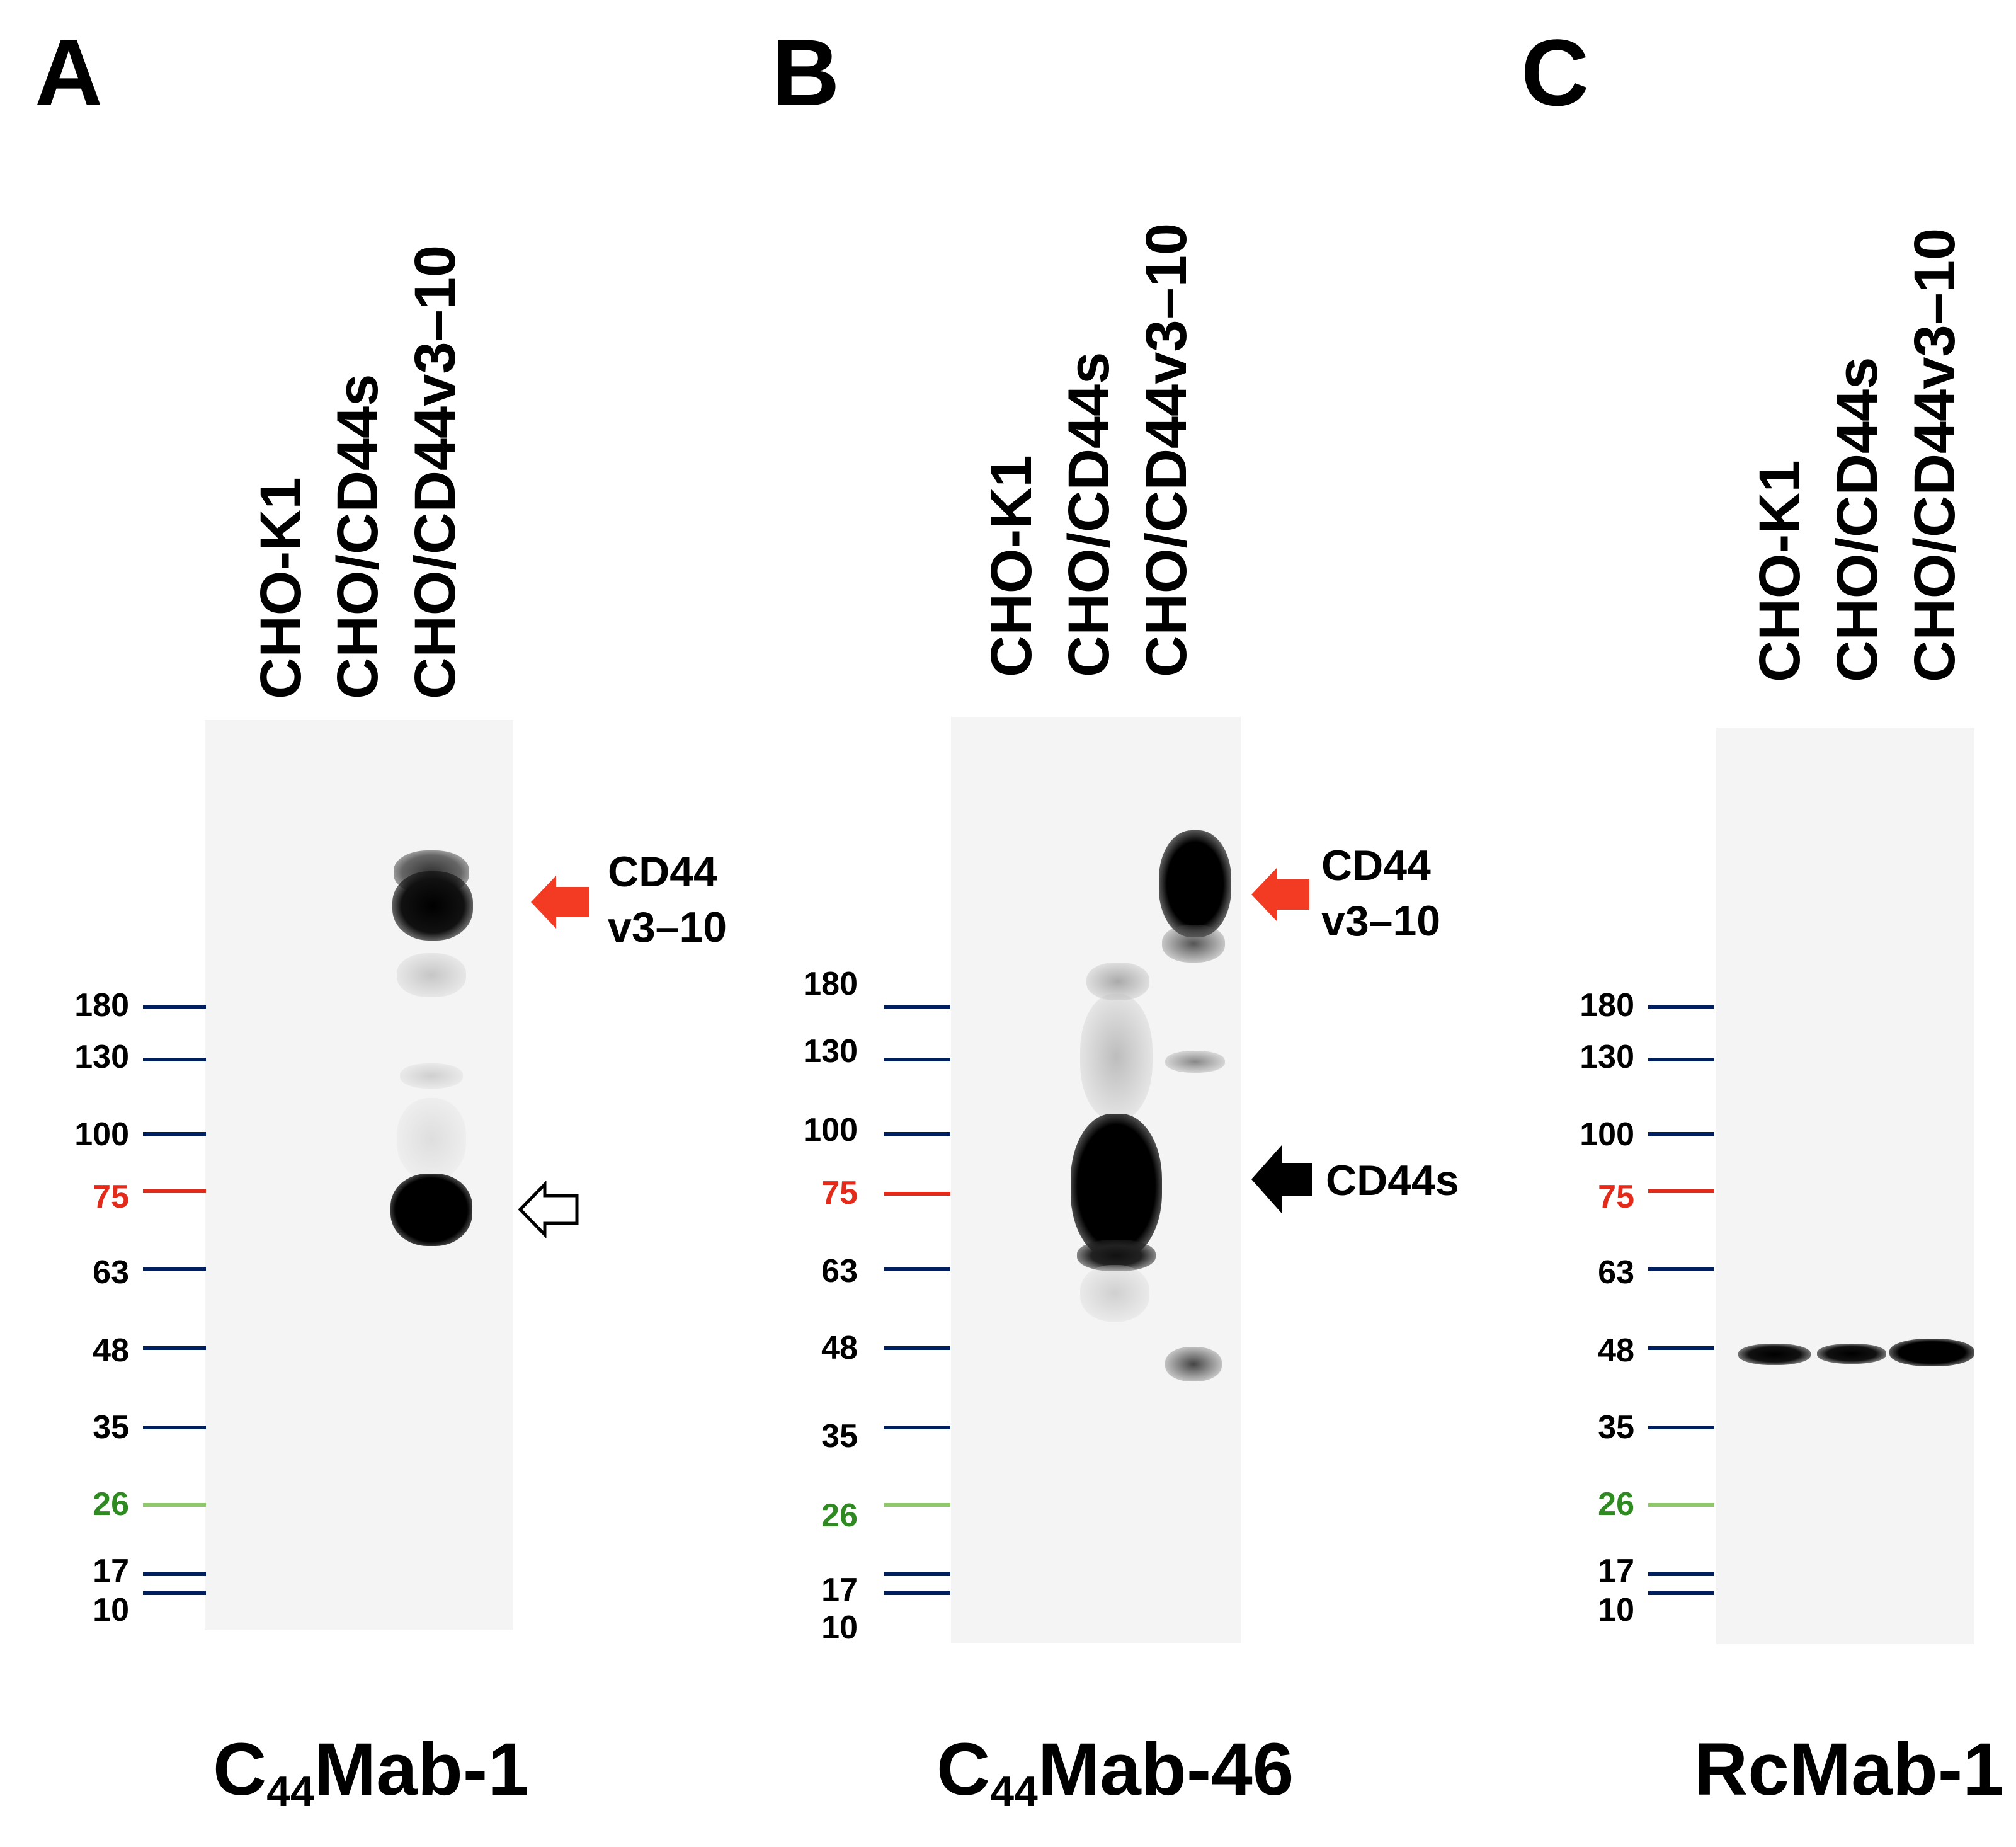  I want to click on panel-letter-b: B, so click(806, 72).